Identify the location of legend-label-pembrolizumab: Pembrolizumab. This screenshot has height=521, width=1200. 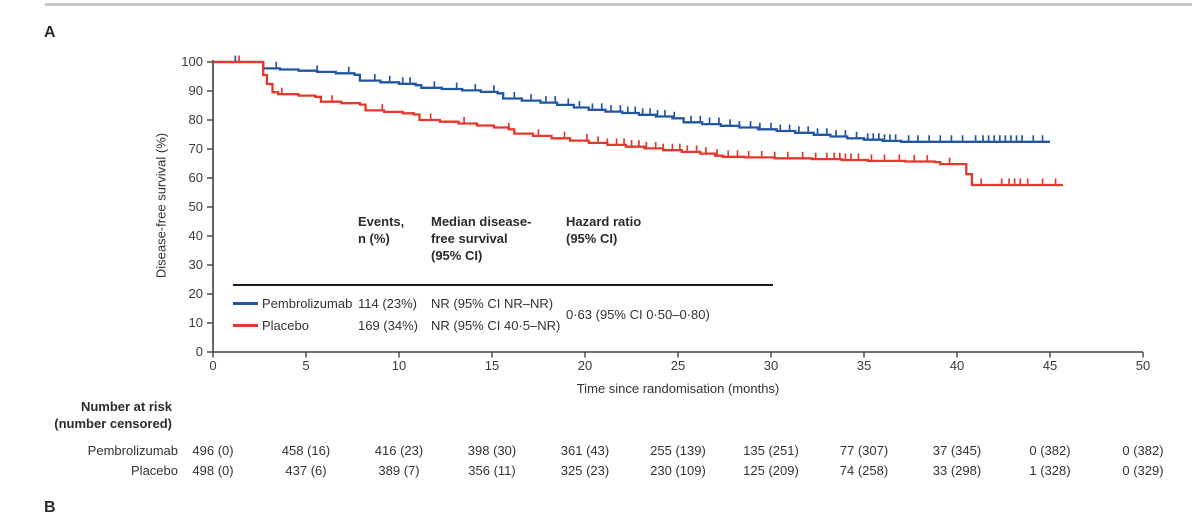
(307, 303).